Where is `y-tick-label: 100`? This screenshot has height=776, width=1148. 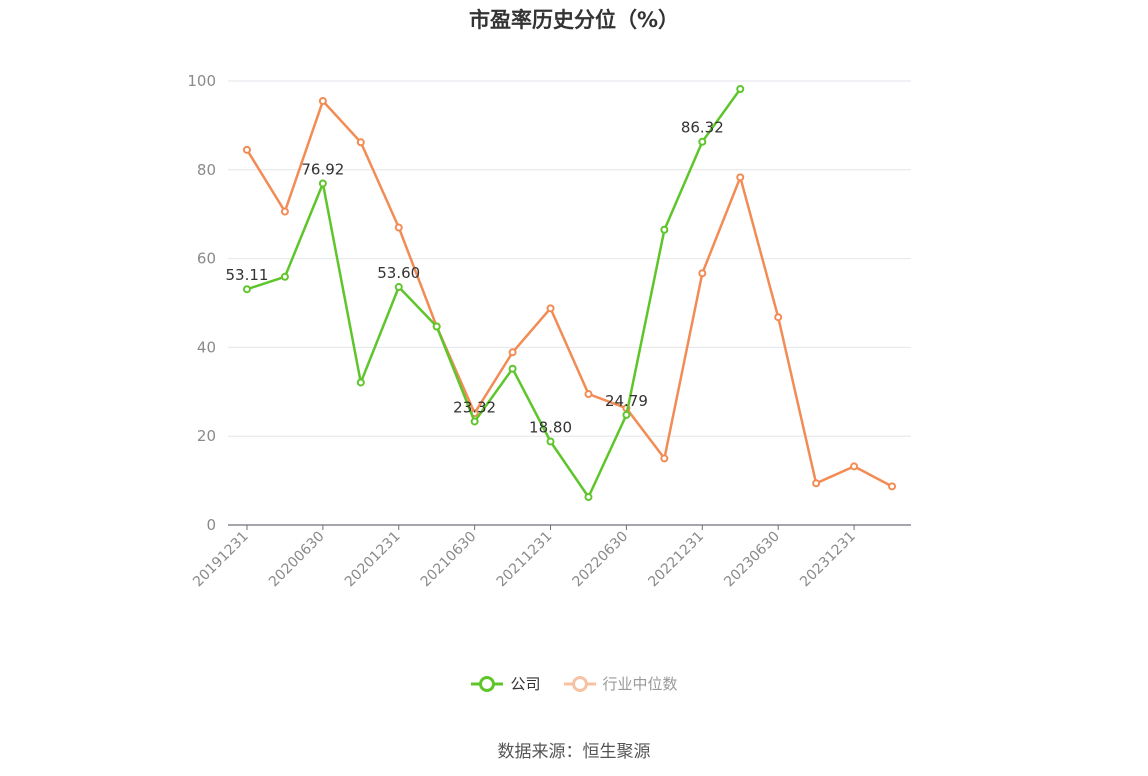
y-tick-label: 100 is located at coordinates (201, 81).